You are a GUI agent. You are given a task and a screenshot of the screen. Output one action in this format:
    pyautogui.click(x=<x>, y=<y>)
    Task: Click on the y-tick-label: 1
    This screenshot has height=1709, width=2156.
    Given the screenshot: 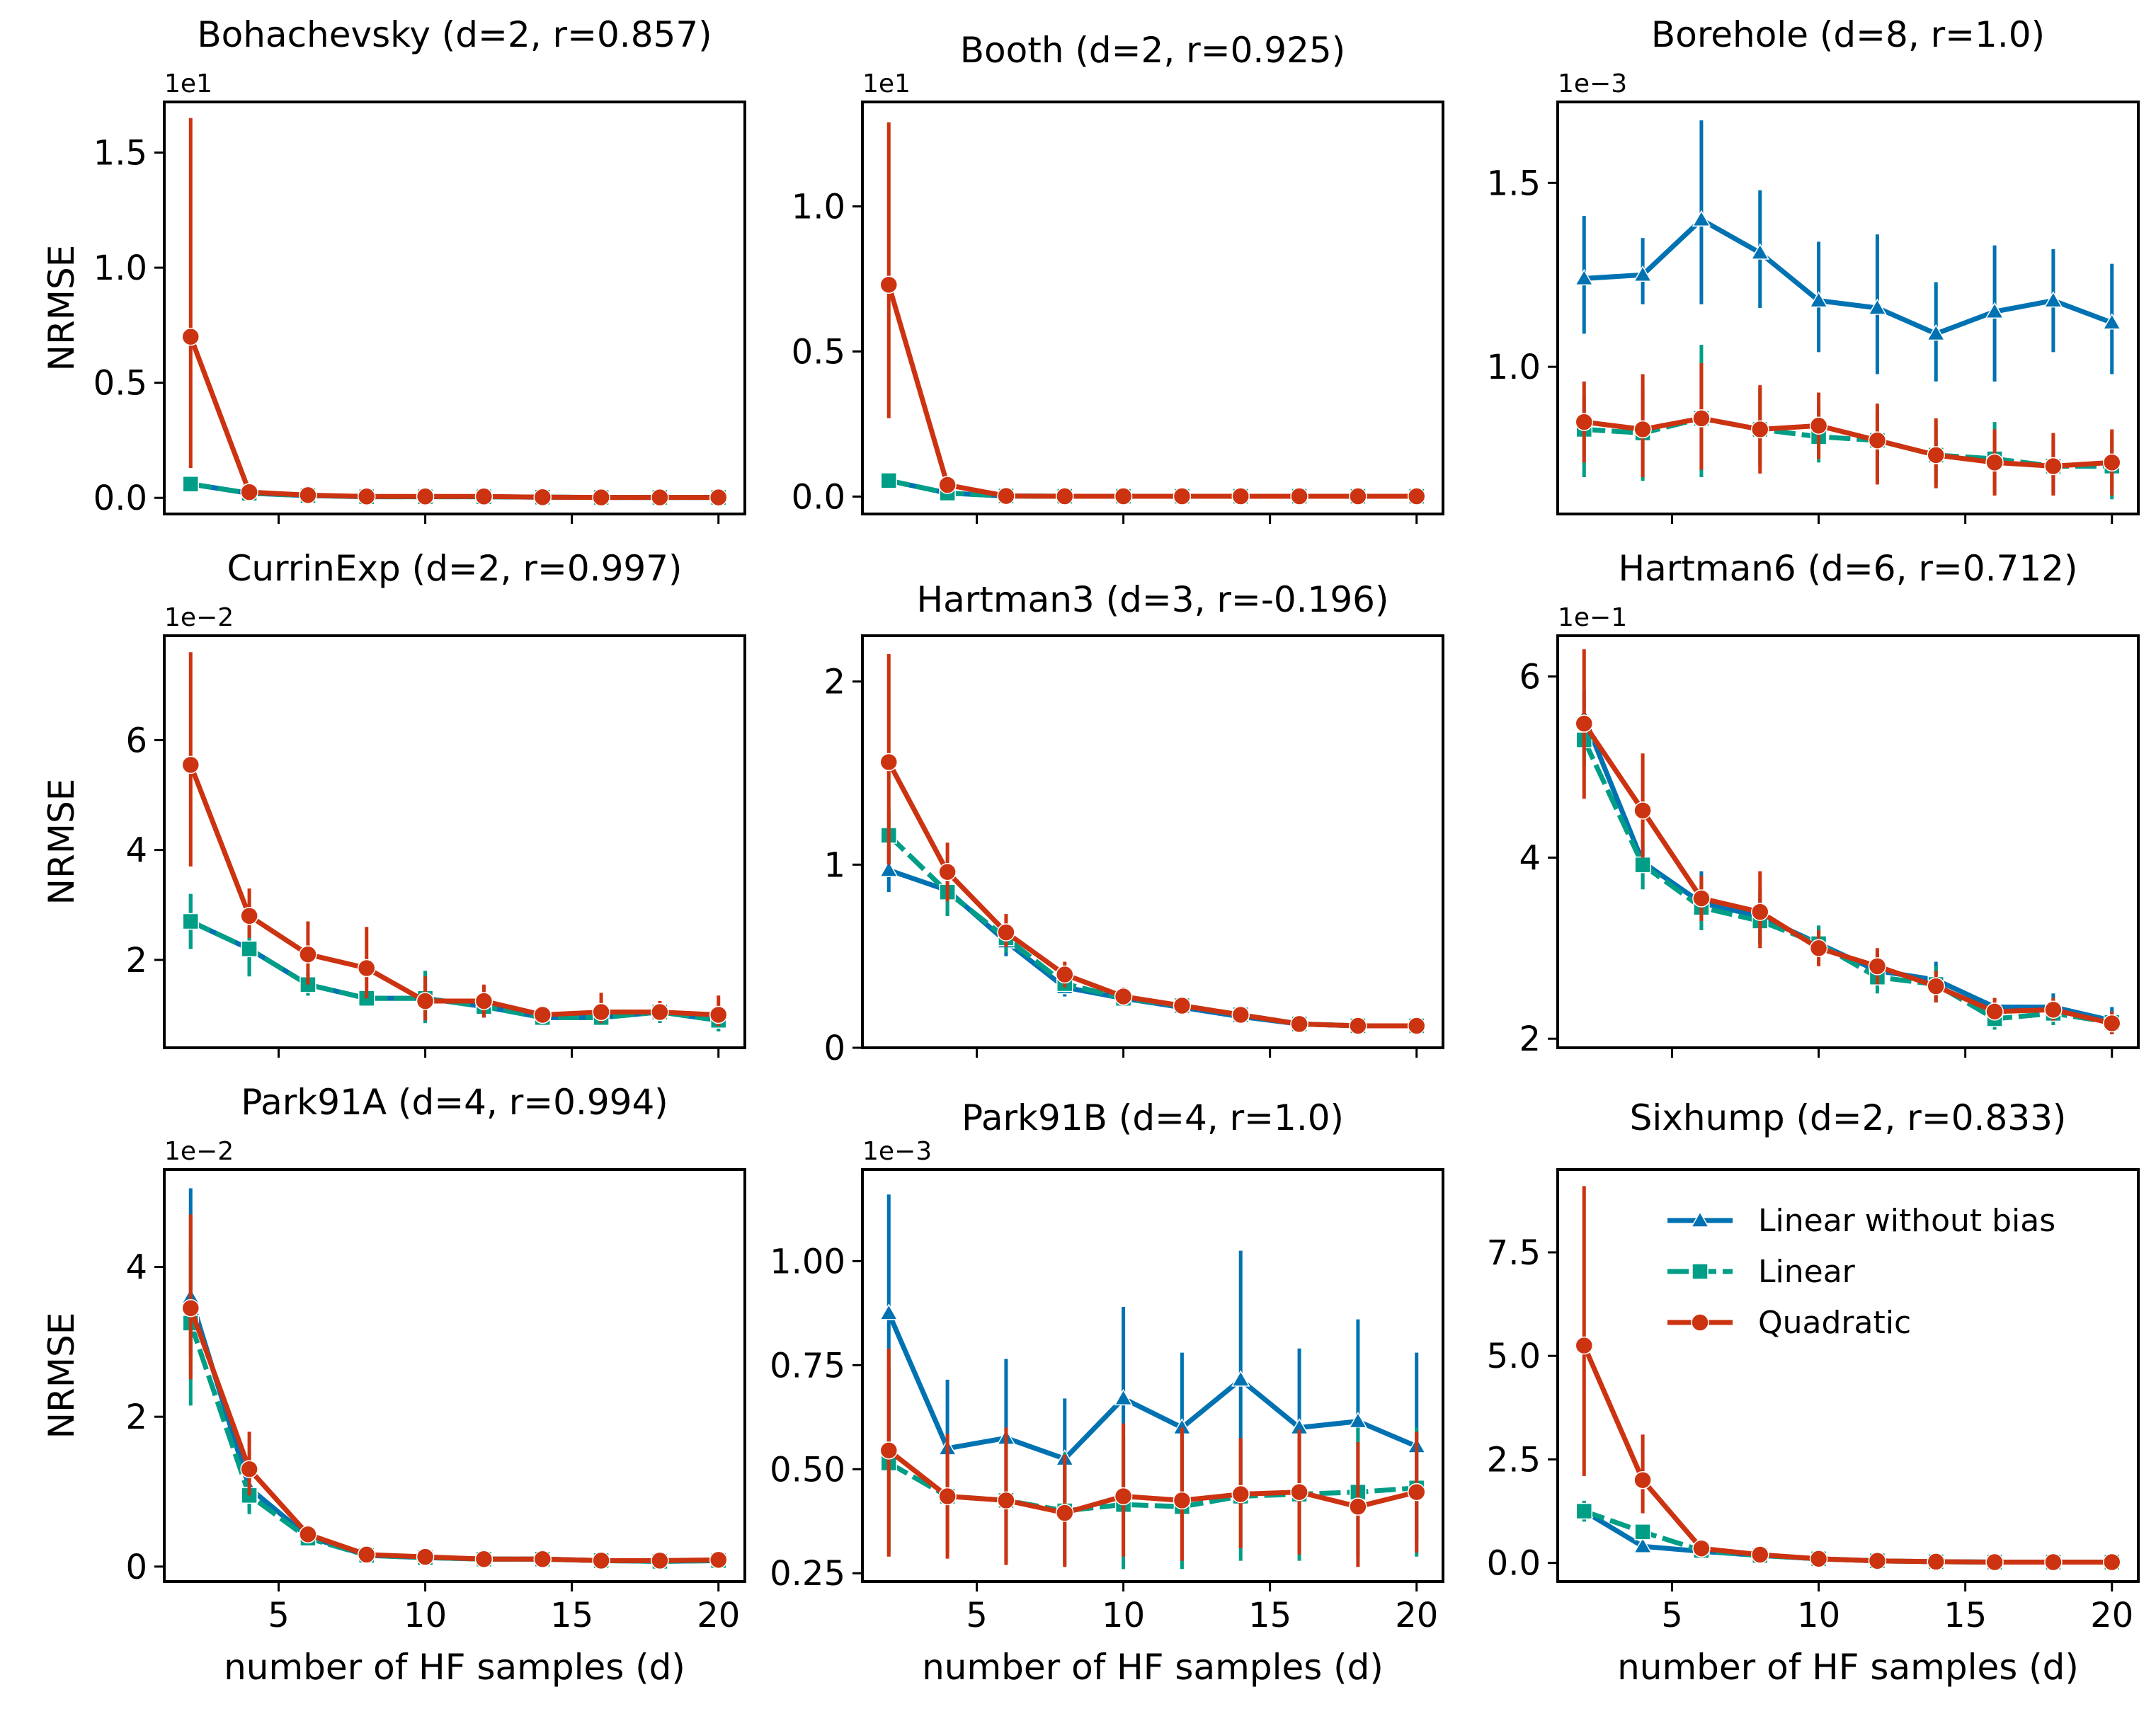 What is the action you would take?
    pyautogui.click(x=834, y=865)
    